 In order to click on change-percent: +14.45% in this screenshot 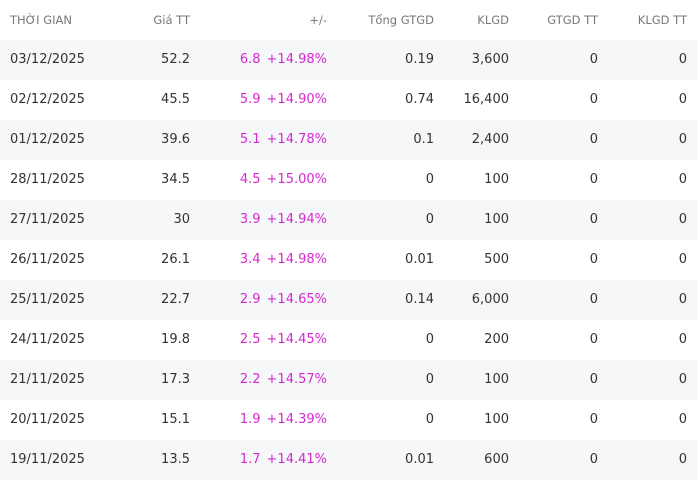, I will do `click(296, 339)`.